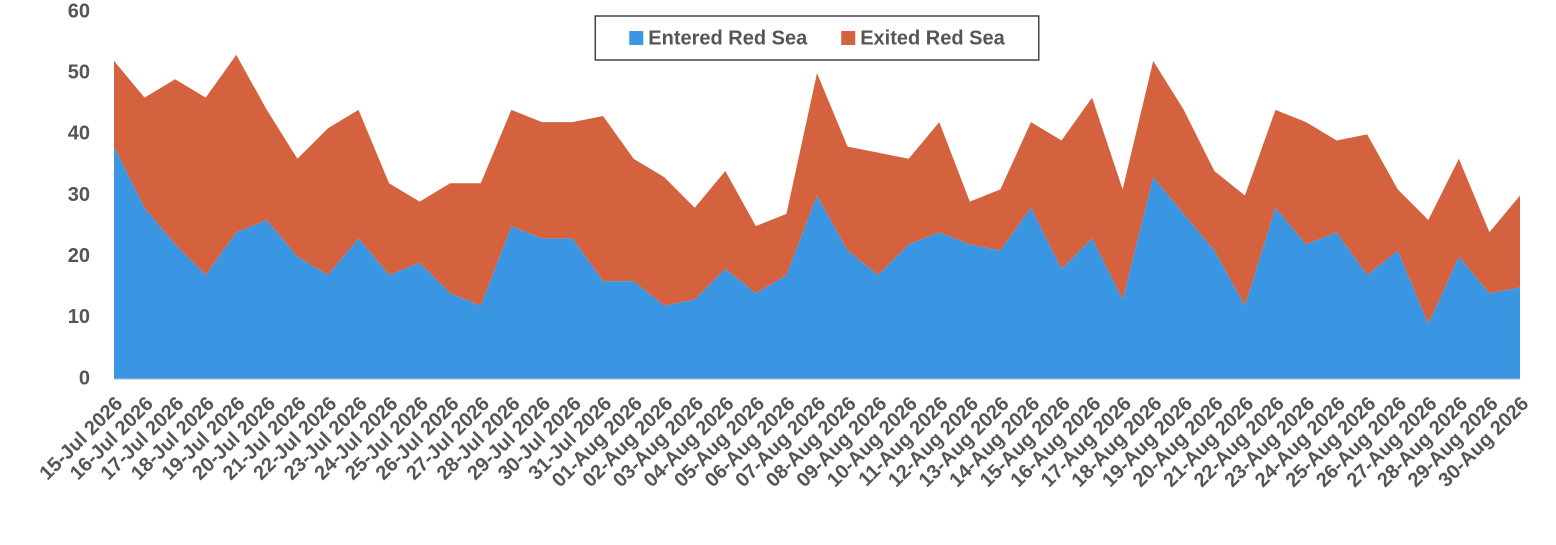 The image size is (1556, 545). What do you see at coordinates (84, 378) in the screenshot?
I see `y-tick-label: 0` at bounding box center [84, 378].